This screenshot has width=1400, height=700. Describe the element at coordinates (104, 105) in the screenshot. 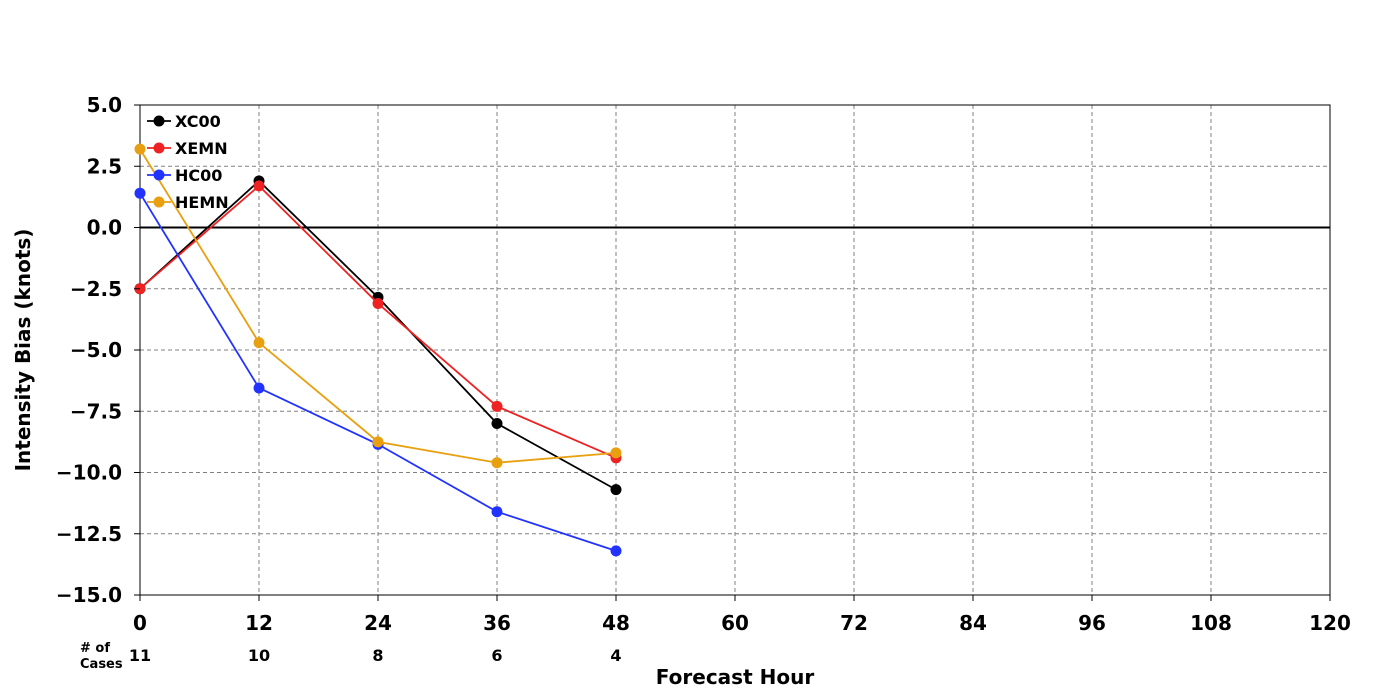

I see `y-tick-label: 5.0` at that location.